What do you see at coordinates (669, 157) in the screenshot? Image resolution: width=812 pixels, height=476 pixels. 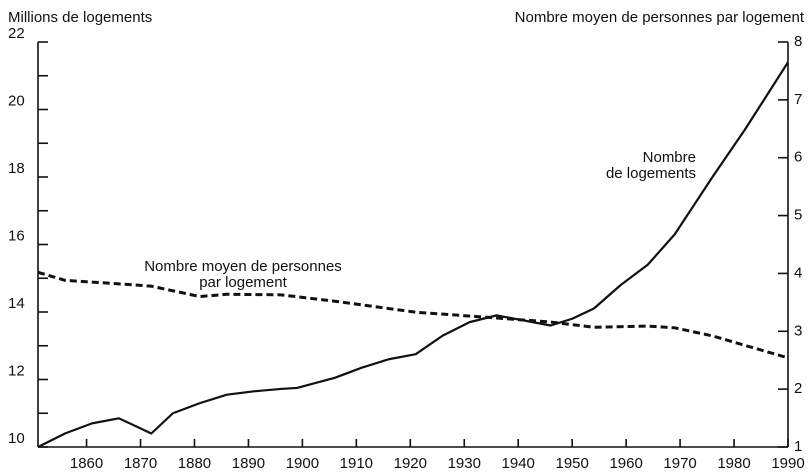 I see `annotation: Nombre` at bounding box center [669, 157].